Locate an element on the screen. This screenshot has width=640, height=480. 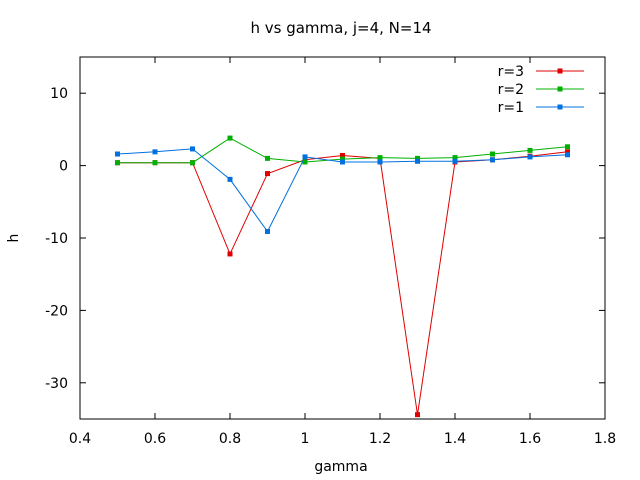
legend-label: r=1 is located at coordinates (511, 108).